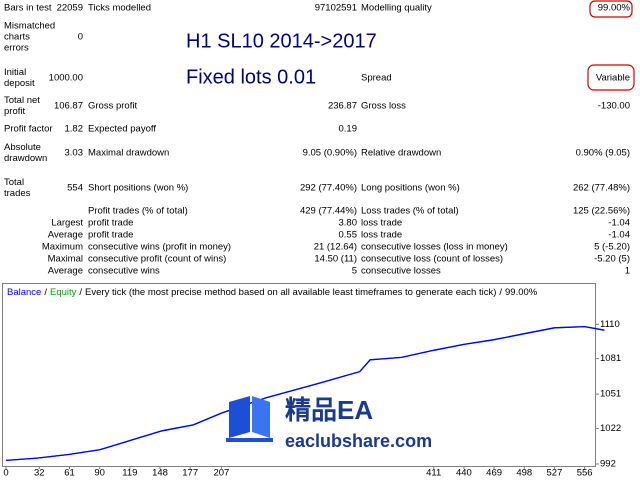 Image resolution: width=640 pixels, height=480 pixels. I want to click on y-tick-label: 1051, so click(610, 394).